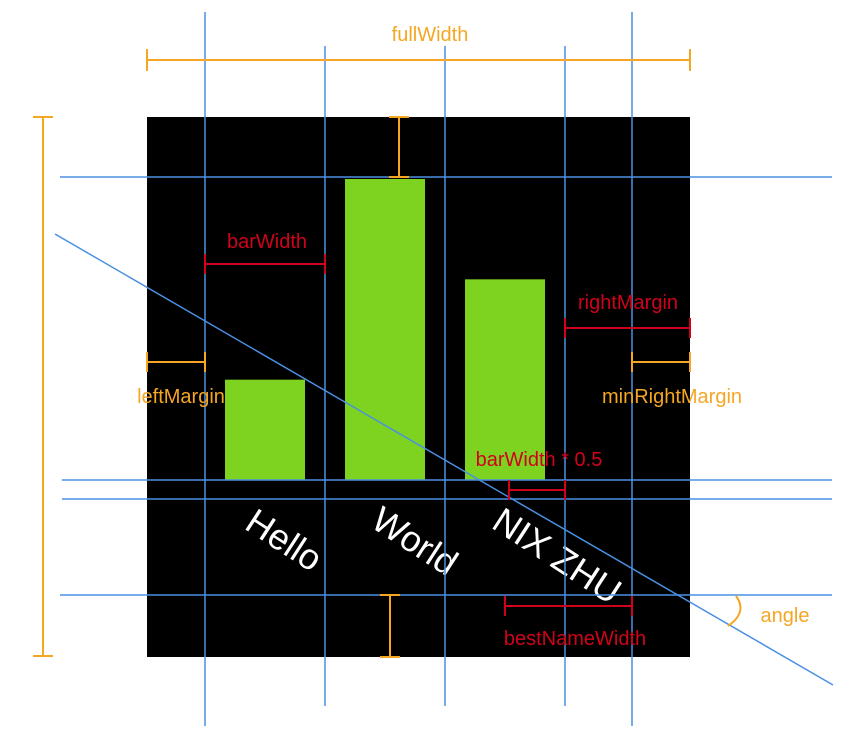 The height and width of the screenshot is (736, 851). Describe the element at coordinates (537, 490) in the screenshot. I see `half-bar-width-bracket-icon` at that location.